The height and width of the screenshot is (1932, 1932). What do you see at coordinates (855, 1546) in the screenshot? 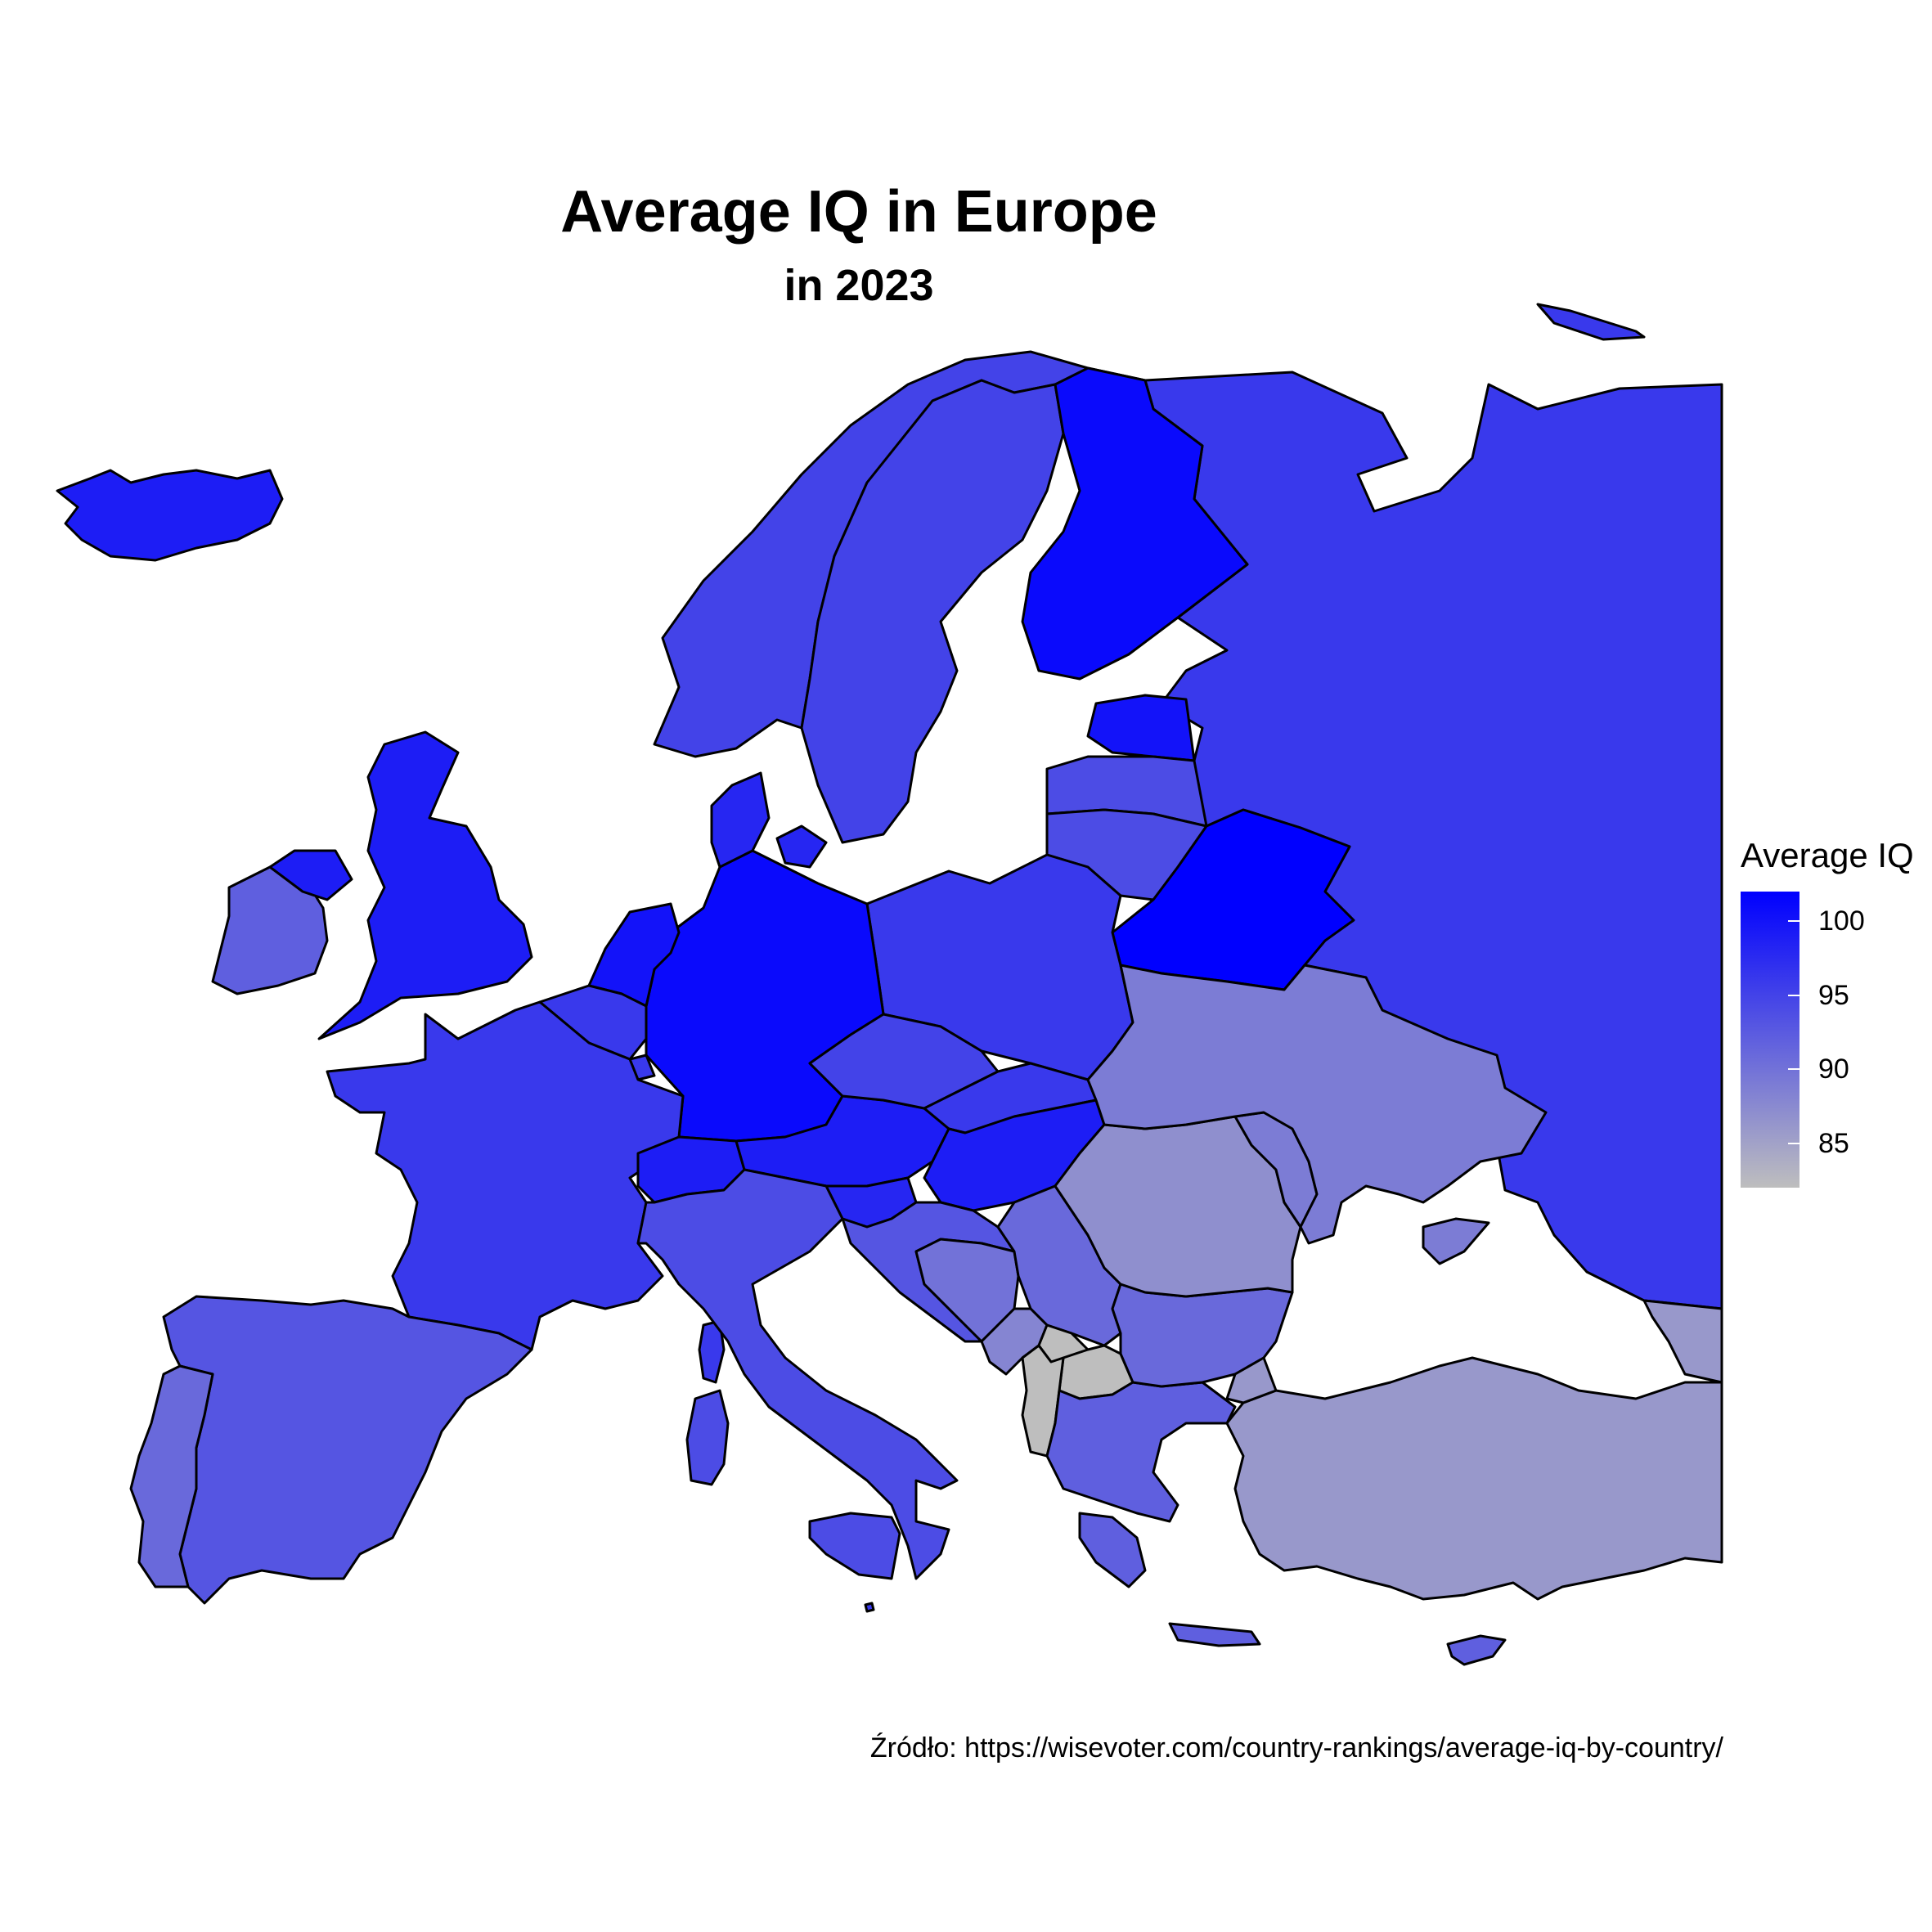
I see `country-italy-sicily` at bounding box center [855, 1546].